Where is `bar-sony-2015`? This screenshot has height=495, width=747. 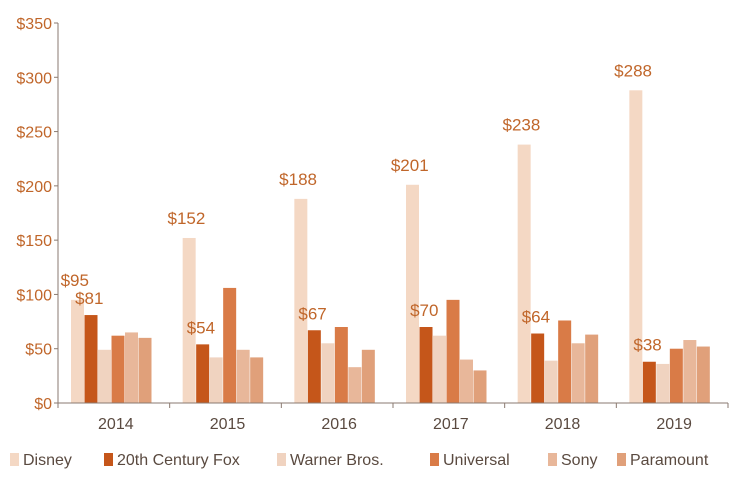
bar-sony-2015 is located at coordinates (243, 376).